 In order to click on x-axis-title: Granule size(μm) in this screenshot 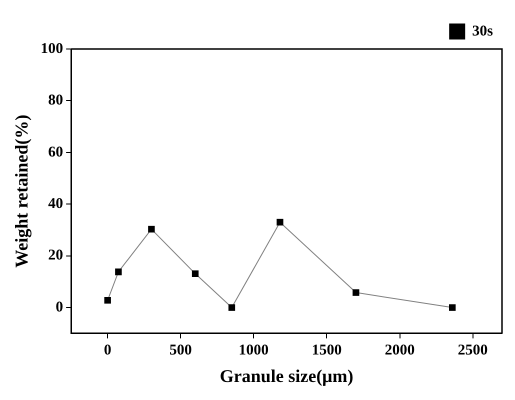, I will do `click(287, 376)`.